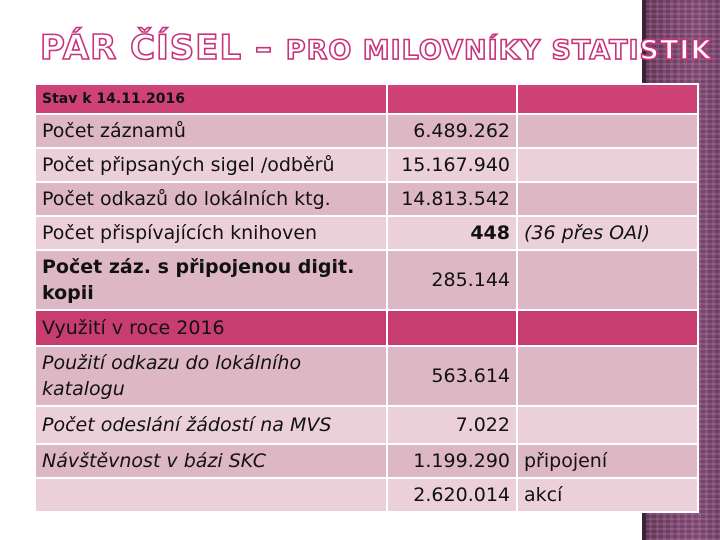 The height and width of the screenshot is (540, 720). I want to click on row-value: 1.199.290, so click(452, 461).